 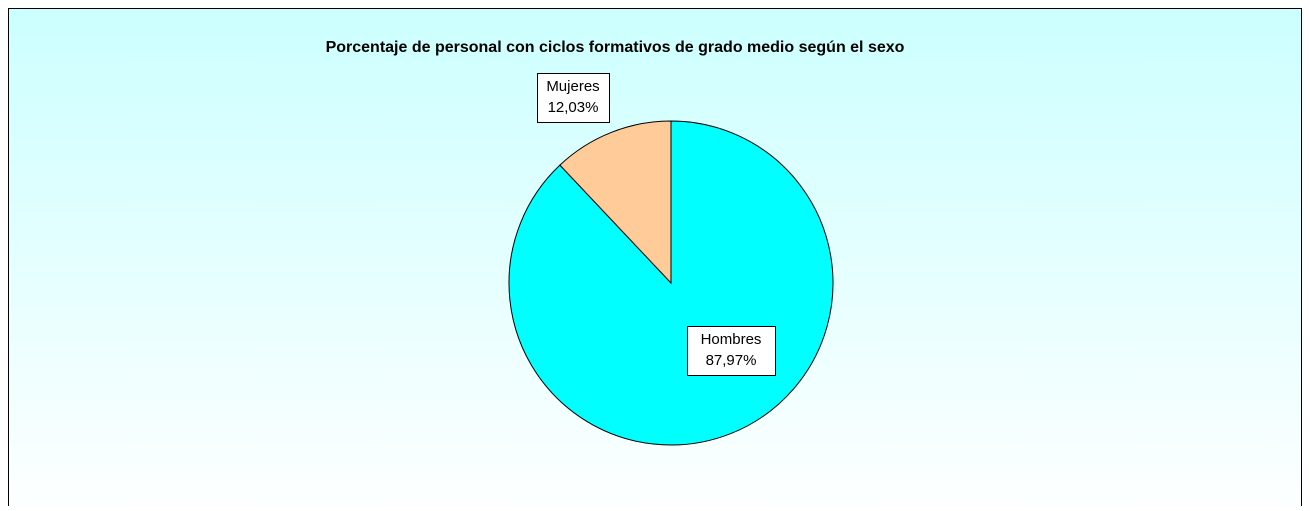 What do you see at coordinates (572, 86) in the screenshot?
I see `slice-label: Mujeres` at bounding box center [572, 86].